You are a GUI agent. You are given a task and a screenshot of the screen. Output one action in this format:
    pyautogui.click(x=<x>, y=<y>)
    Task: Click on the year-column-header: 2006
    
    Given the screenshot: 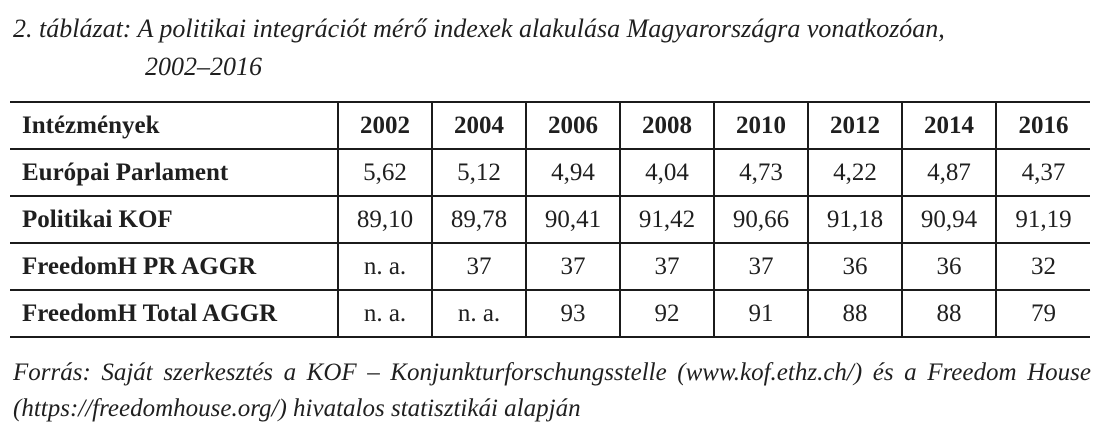 What is the action you would take?
    pyautogui.click(x=572, y=125)
    